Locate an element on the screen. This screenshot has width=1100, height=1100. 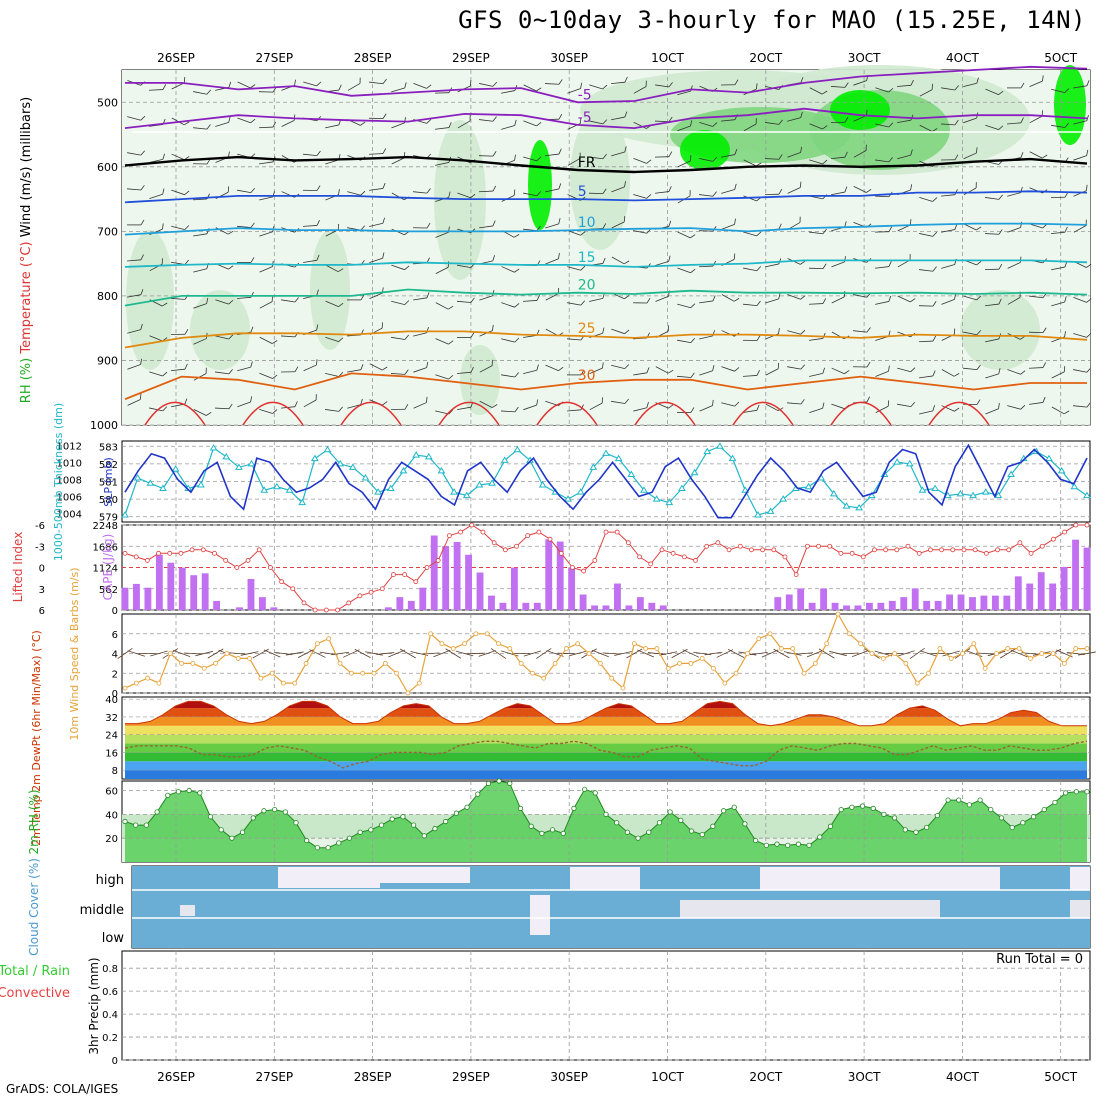
y-tick-label: 700 is located at coordinates (107, 231).